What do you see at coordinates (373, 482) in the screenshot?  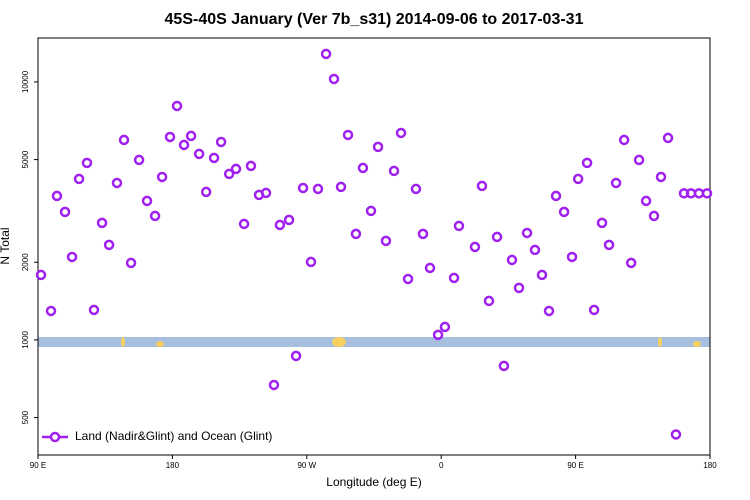 I see `x-axis-label: Longitude (deg E)` at bounding box center [373, 482].